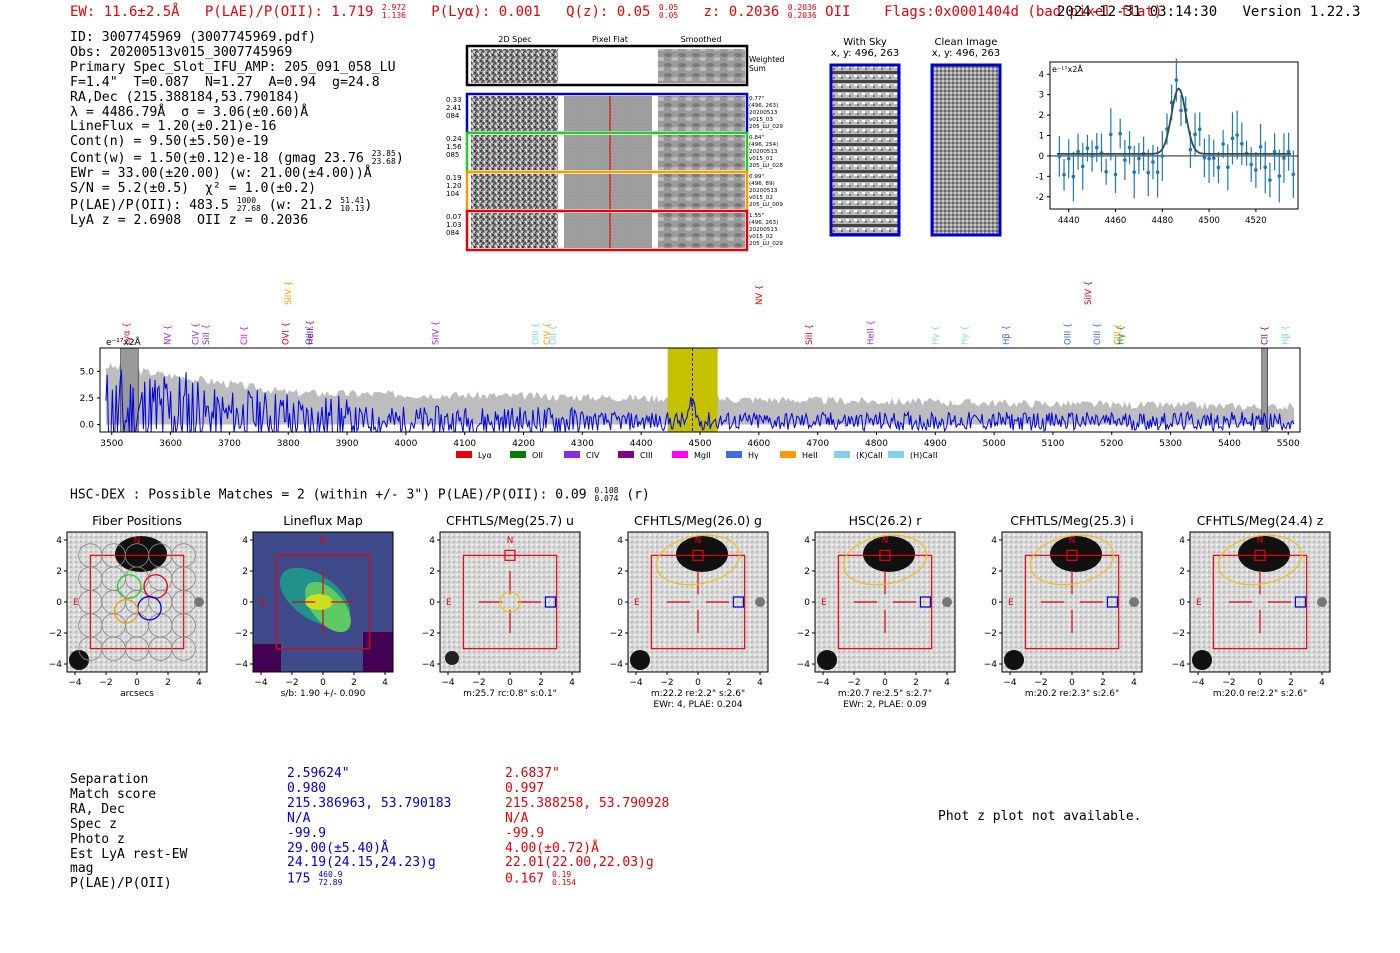 Image resolution: width=1400 pixels, height=953 pixels. I want to click on panel-title: Lineflux Map, so click(323, 520).